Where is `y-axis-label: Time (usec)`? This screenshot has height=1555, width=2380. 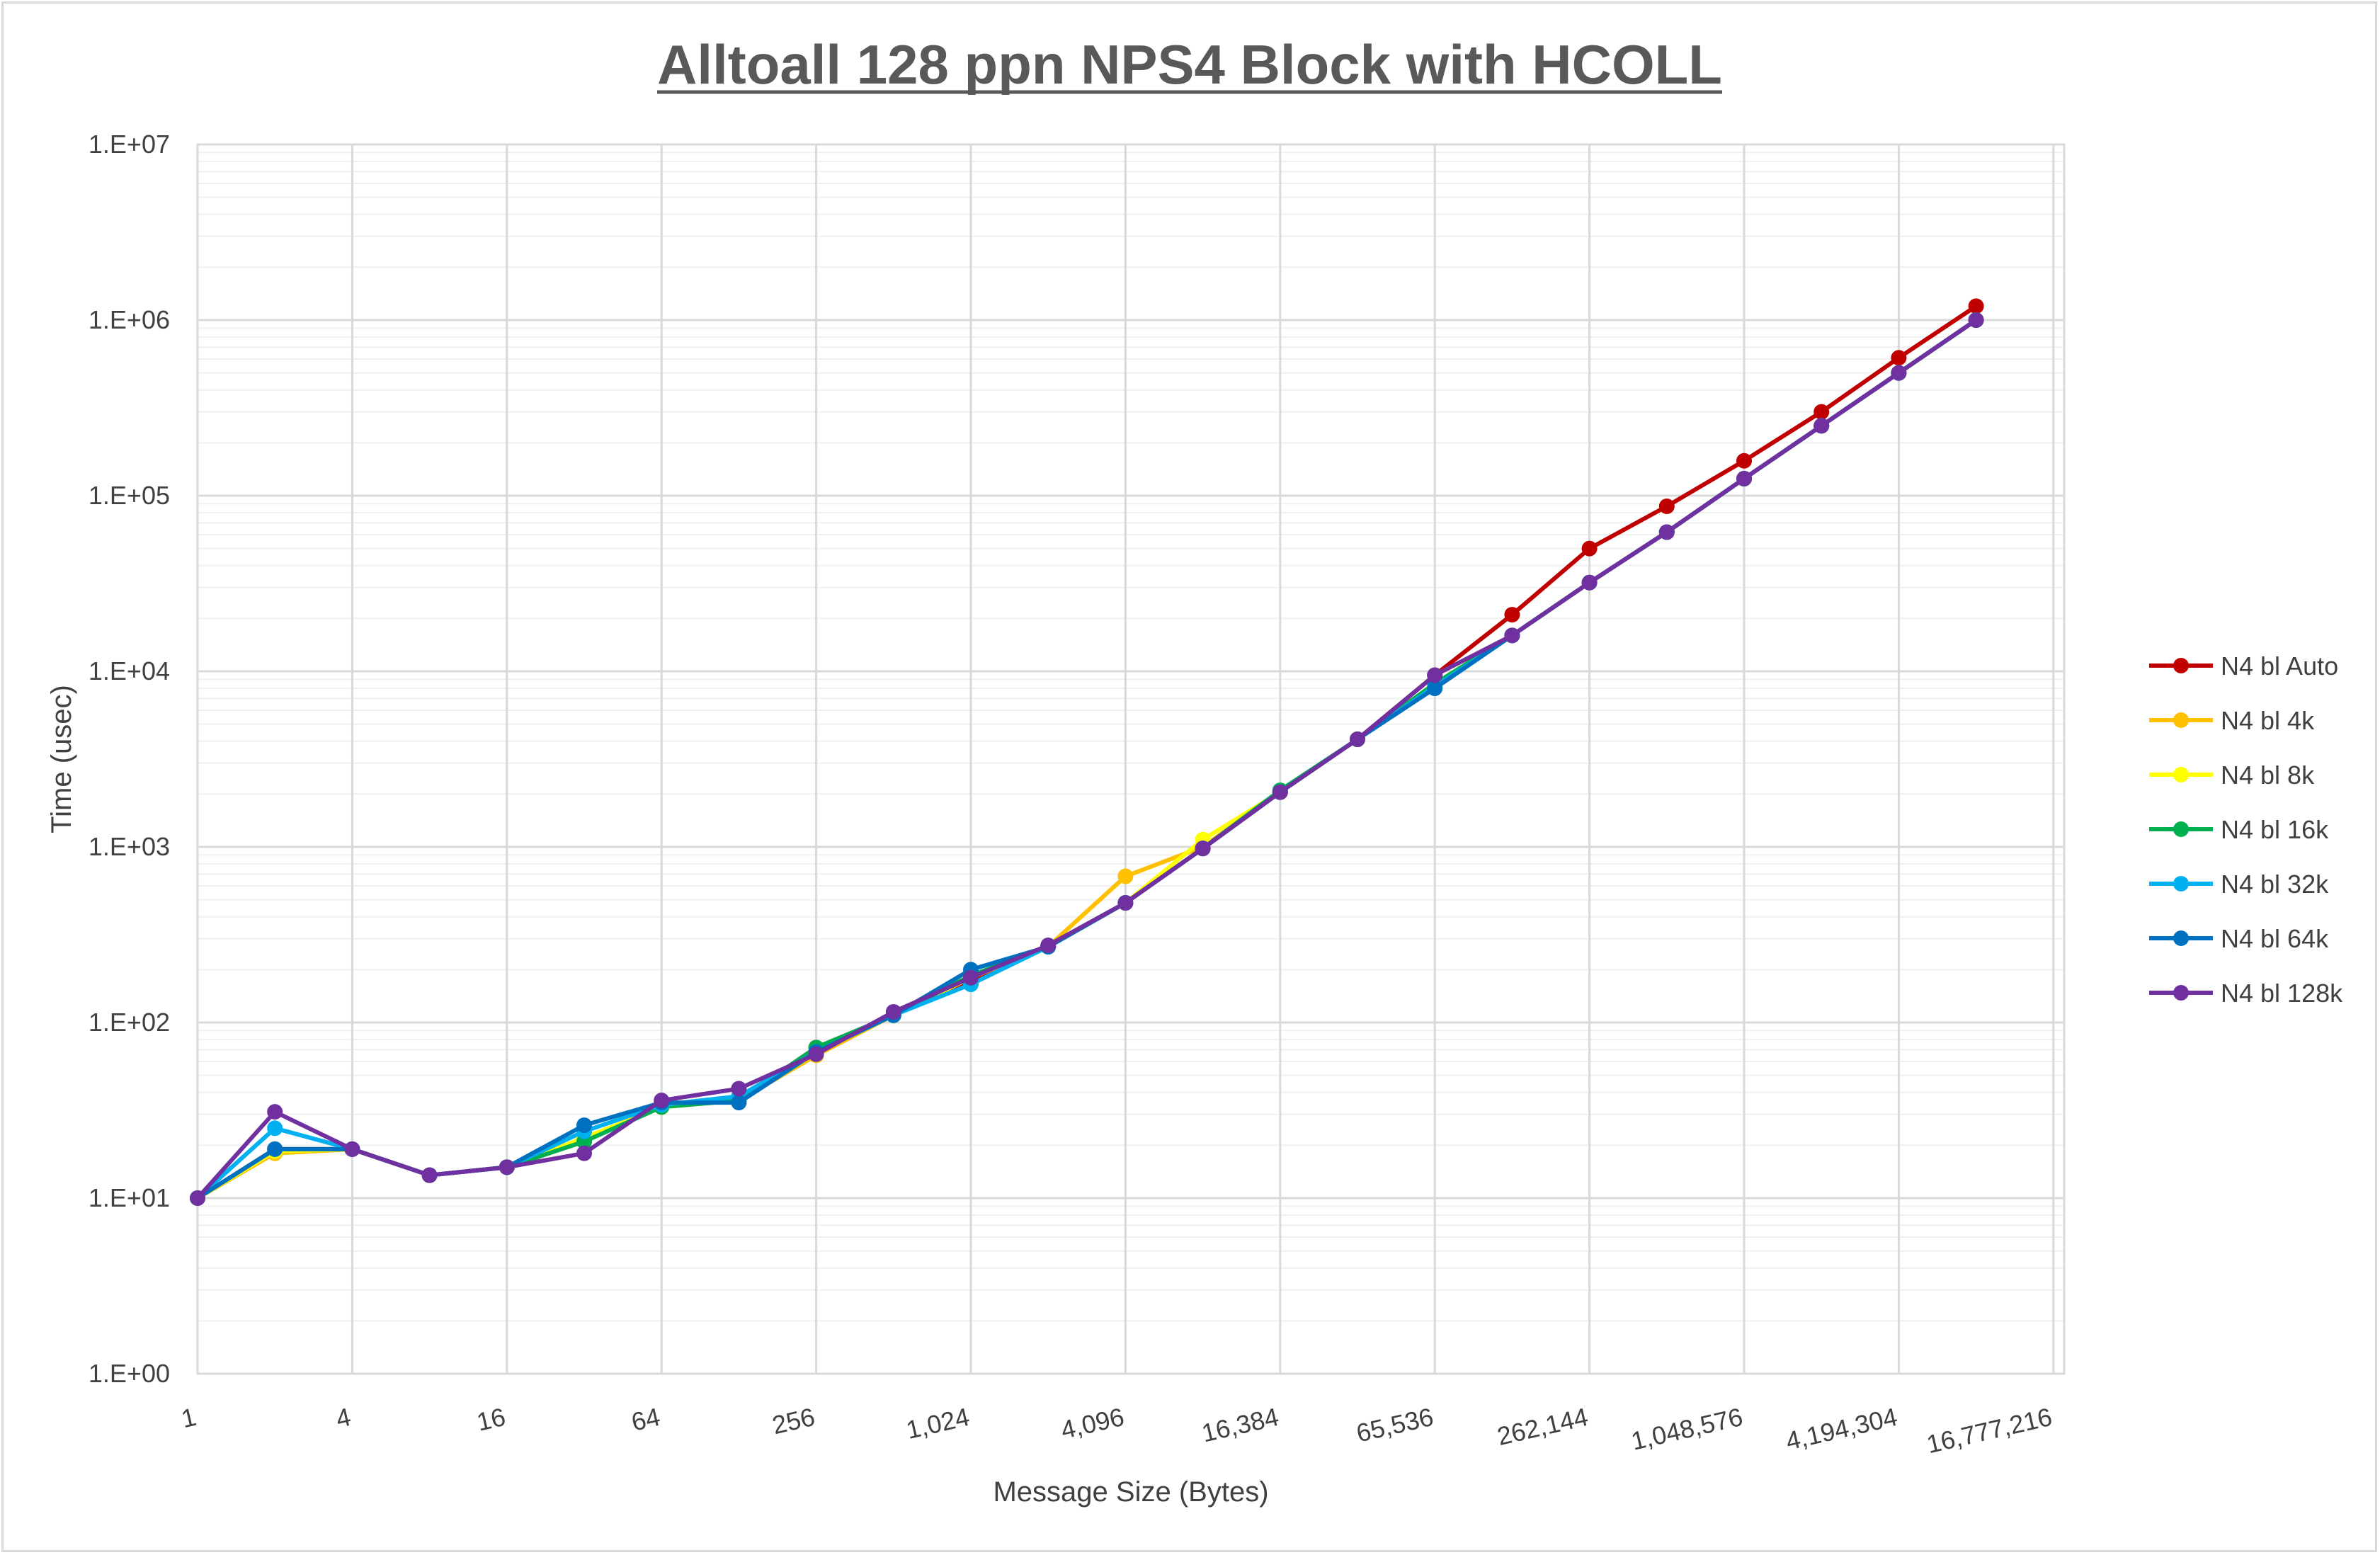
y-axis-label: Time (usec) is located at coordinates (61, 759).